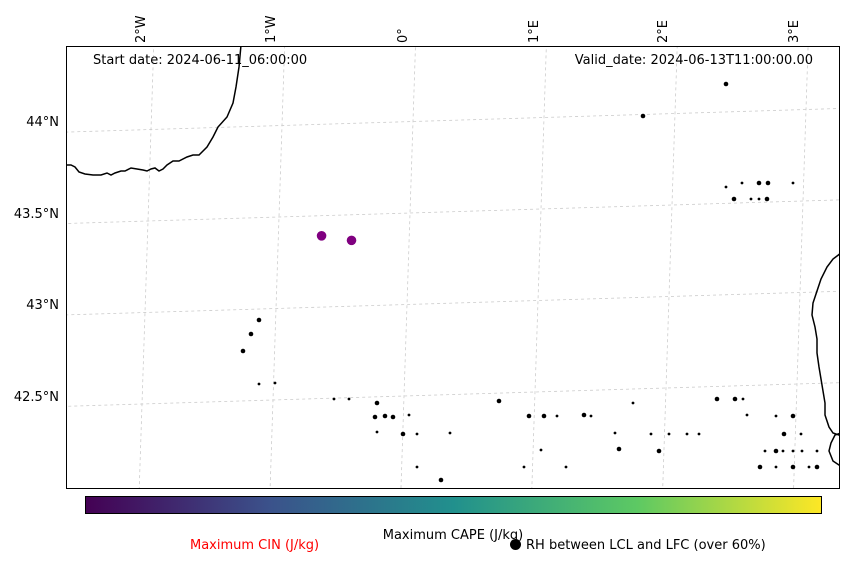 The image size is (850, 565). Describe the element at coordinates (271, 29) in the screenshot. I see `lon-label-1w: 1°W` at that location.